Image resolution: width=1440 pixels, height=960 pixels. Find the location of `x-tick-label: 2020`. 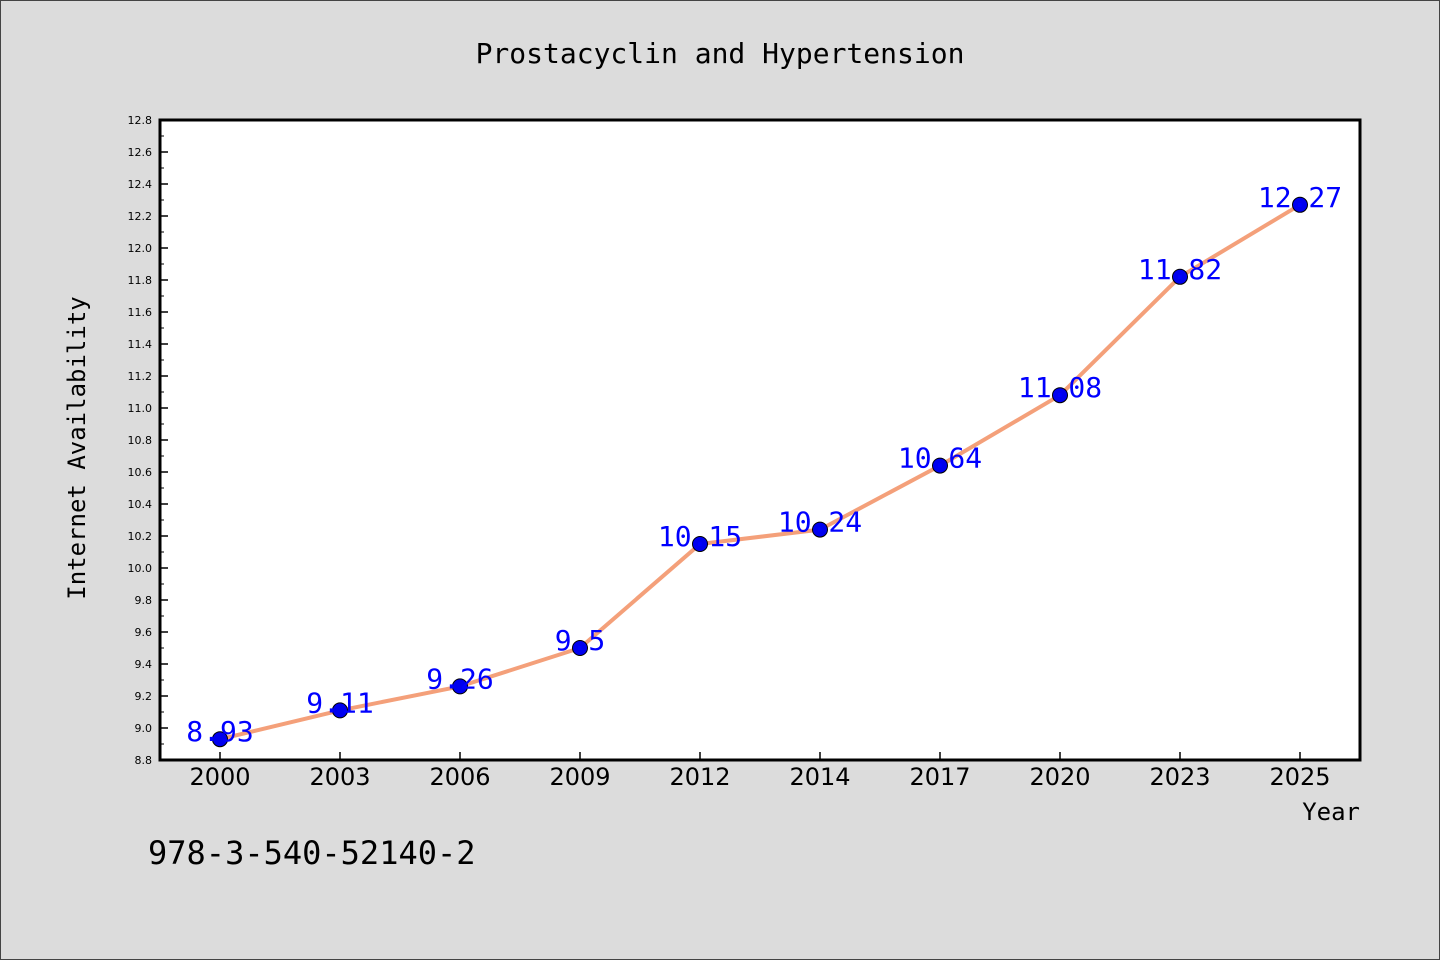

x-tick-label: 2020 is located at coordinates (1059, 777).